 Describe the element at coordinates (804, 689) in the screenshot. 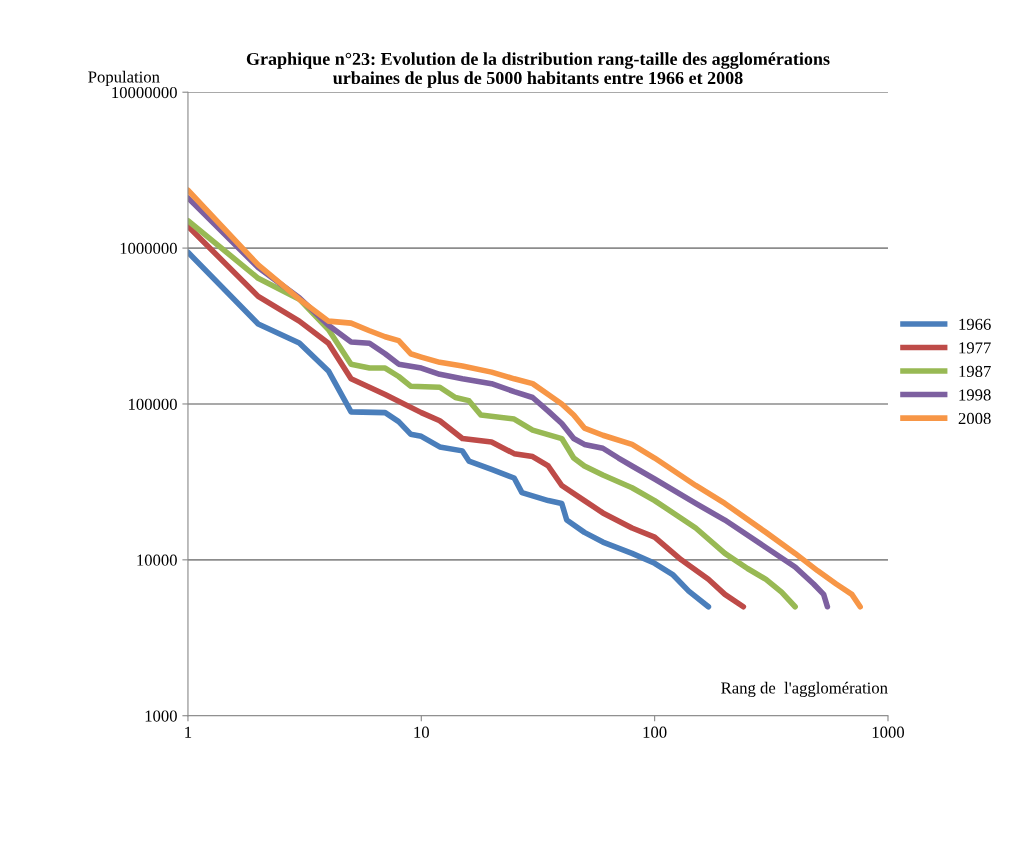

I see `x-axis-title: Rang de l'agglomération` at that location.